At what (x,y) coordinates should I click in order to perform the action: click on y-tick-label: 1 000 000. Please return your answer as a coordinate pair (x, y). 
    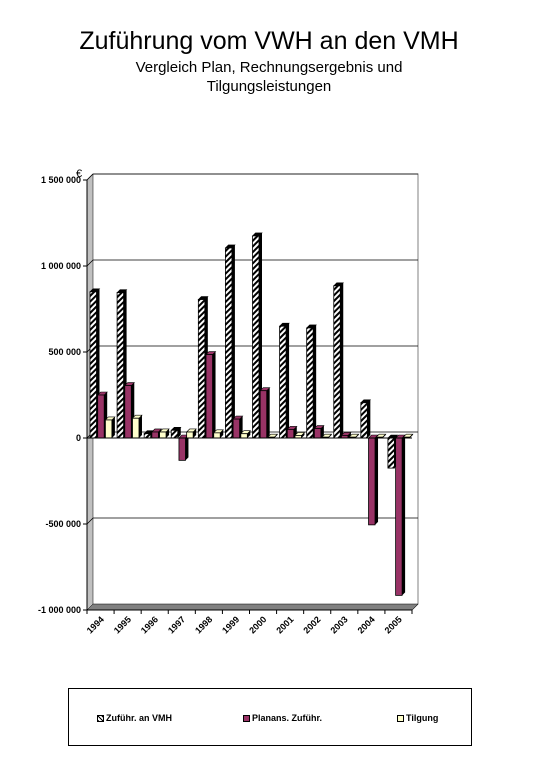
    Looking at the image, I should click on (61, 266).